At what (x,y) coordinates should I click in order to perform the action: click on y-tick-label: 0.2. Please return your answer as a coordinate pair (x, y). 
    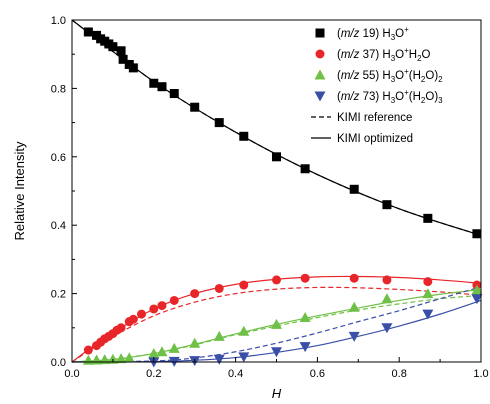
    Looking at the image, I should click on (58, 295).